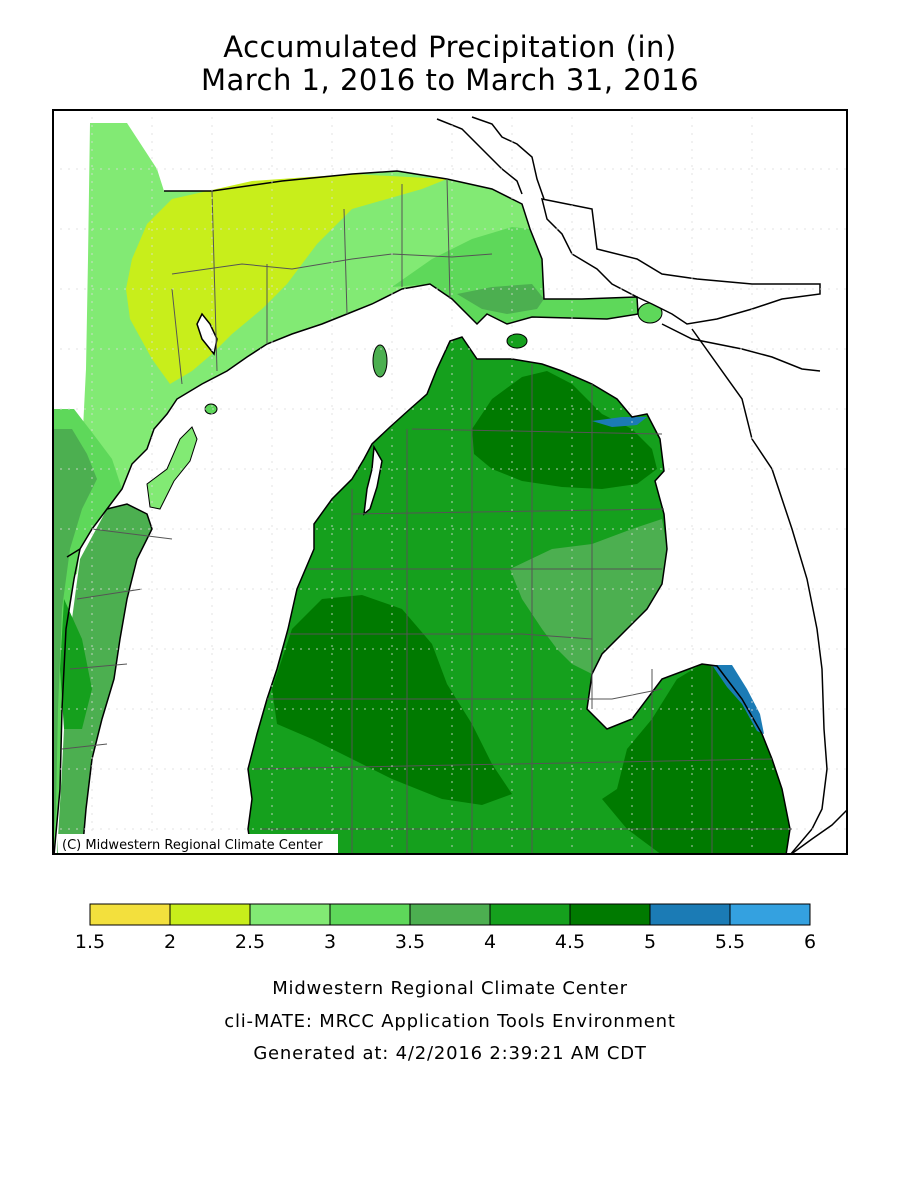  What do you see at coordinates (90, 942) in the screenshot?
I see `legend-tick-label: 1.5` at bounding box center [90, 942].